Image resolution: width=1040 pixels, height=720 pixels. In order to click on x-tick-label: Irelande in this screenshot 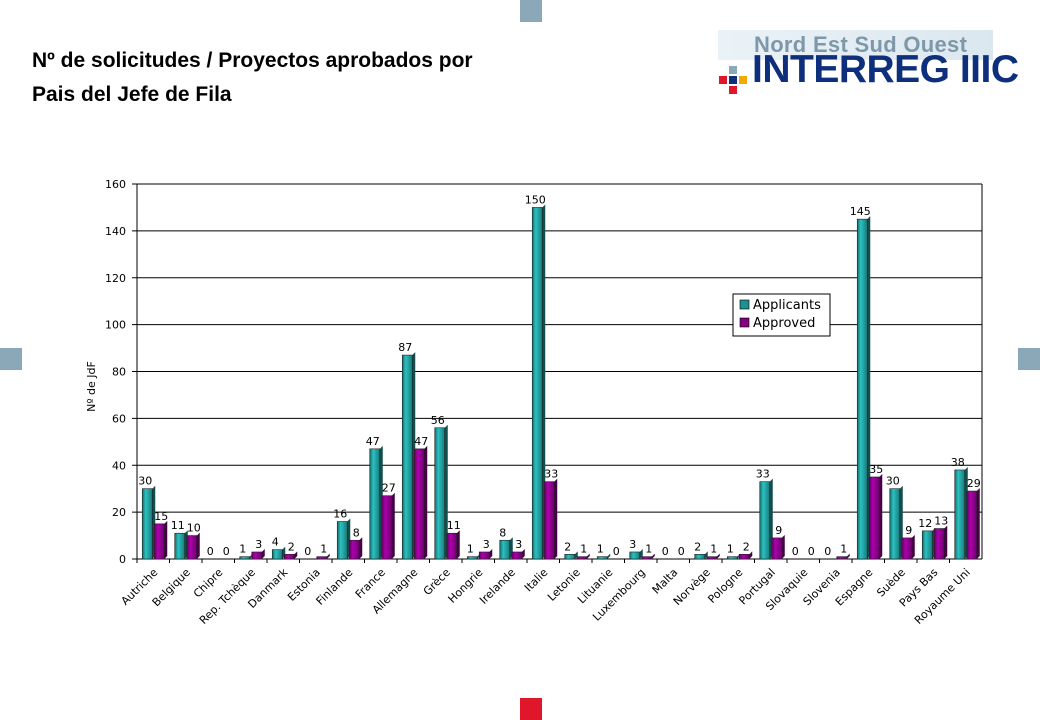, I will do `click(497, 586)`.